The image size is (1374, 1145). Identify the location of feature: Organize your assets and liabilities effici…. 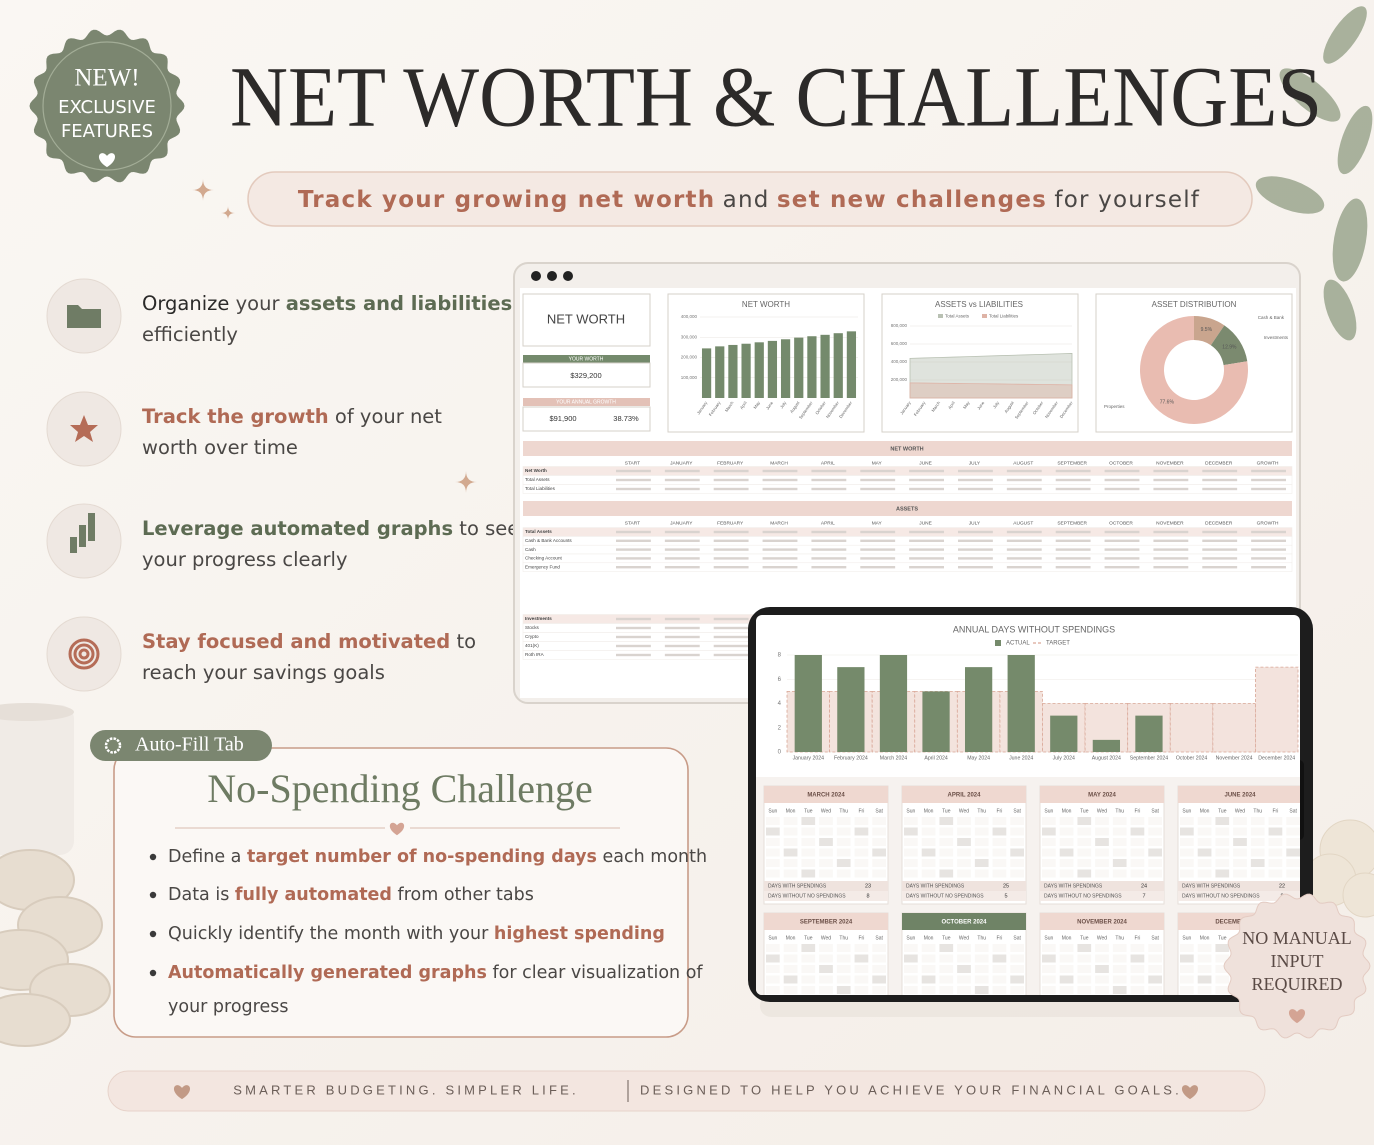
(279, 316).